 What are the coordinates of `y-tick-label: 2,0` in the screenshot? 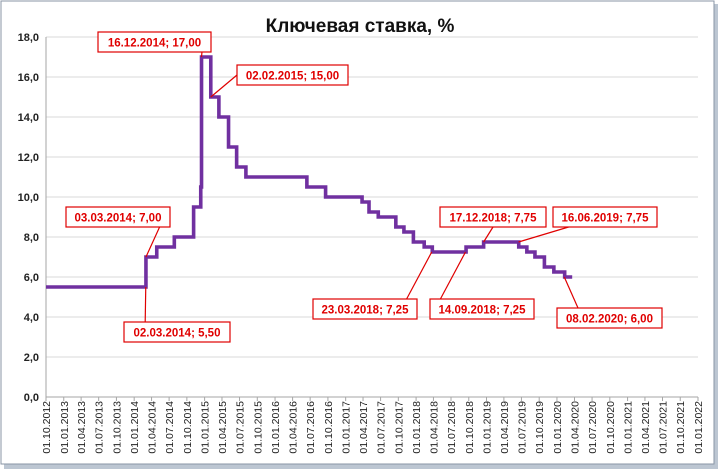 It's located at (31, 358).